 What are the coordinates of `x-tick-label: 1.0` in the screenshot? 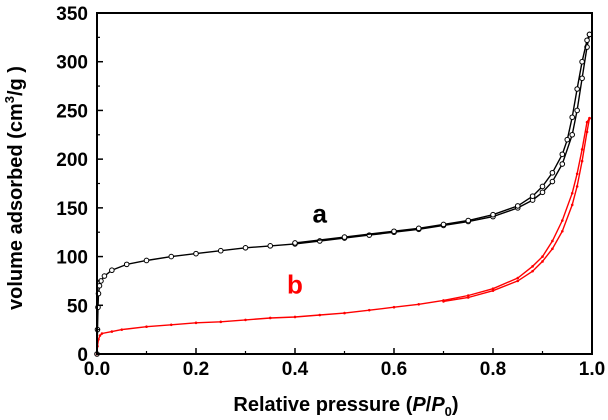 It's located at (592, 369).